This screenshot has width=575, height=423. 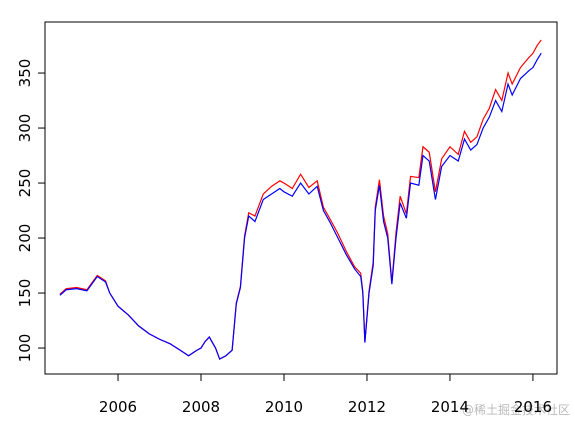 What do you see at coordinates (201, 407) in the screenshot?
I see `x-tick-label: 2008` at bounding box center [201, 407].